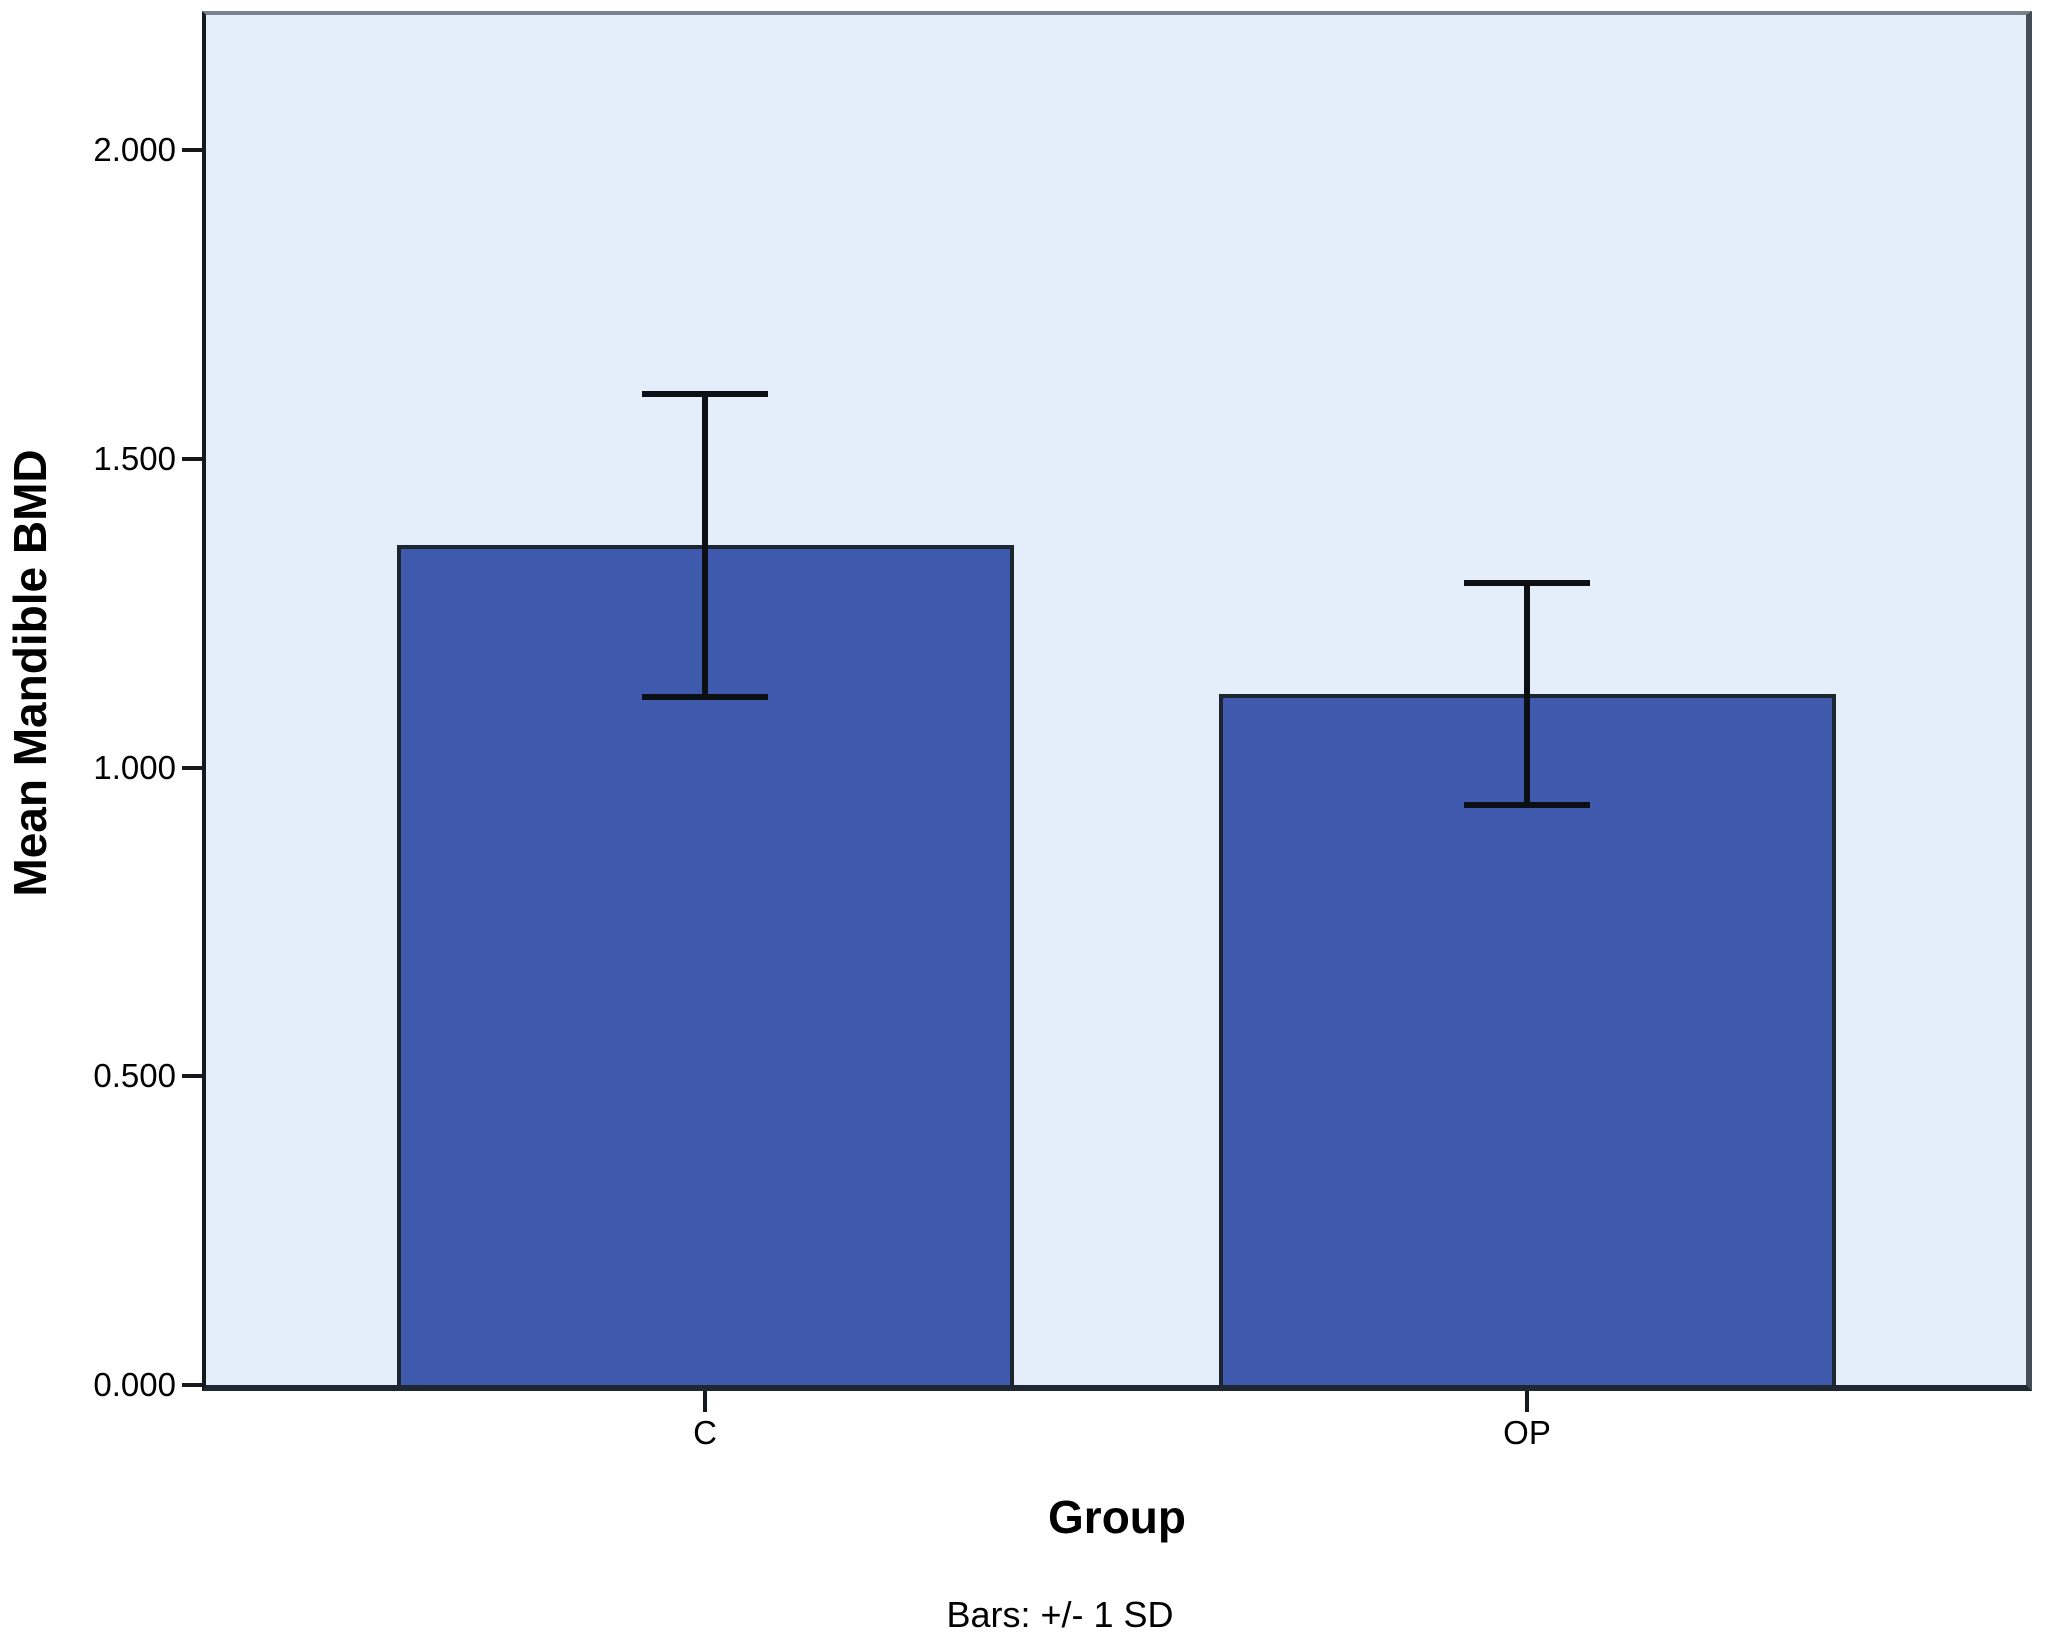 Image resolution: width=2046 pixels, height=1652 pixels. Describe the element at coordinates (705, 394) in the screenshot. I see `error-bar-cap-top-C` at that location.